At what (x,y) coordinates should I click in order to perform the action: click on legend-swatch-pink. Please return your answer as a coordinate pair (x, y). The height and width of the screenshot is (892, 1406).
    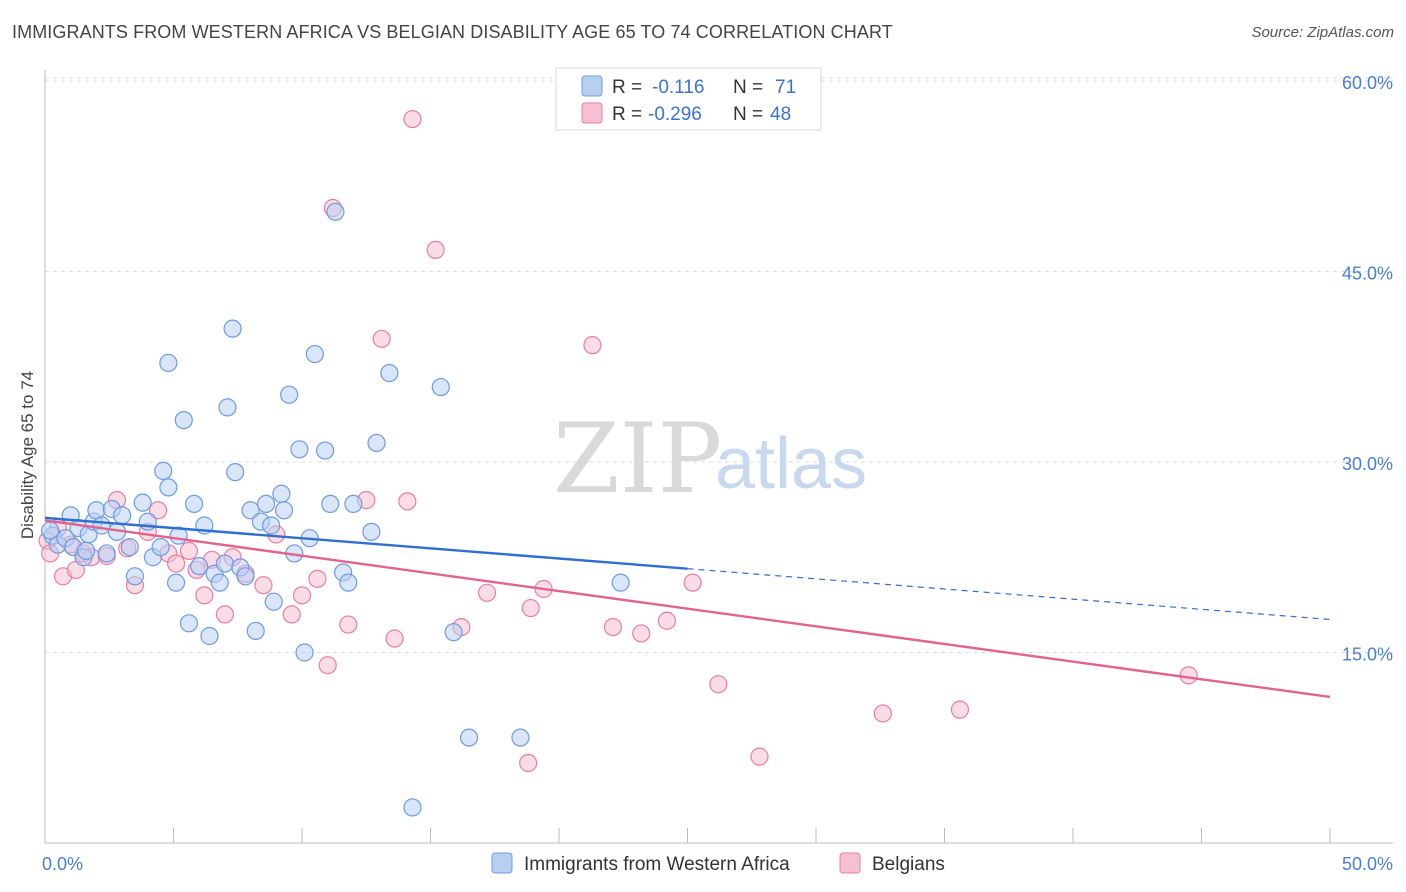
    Looking at the image, I should click on (592, 113).